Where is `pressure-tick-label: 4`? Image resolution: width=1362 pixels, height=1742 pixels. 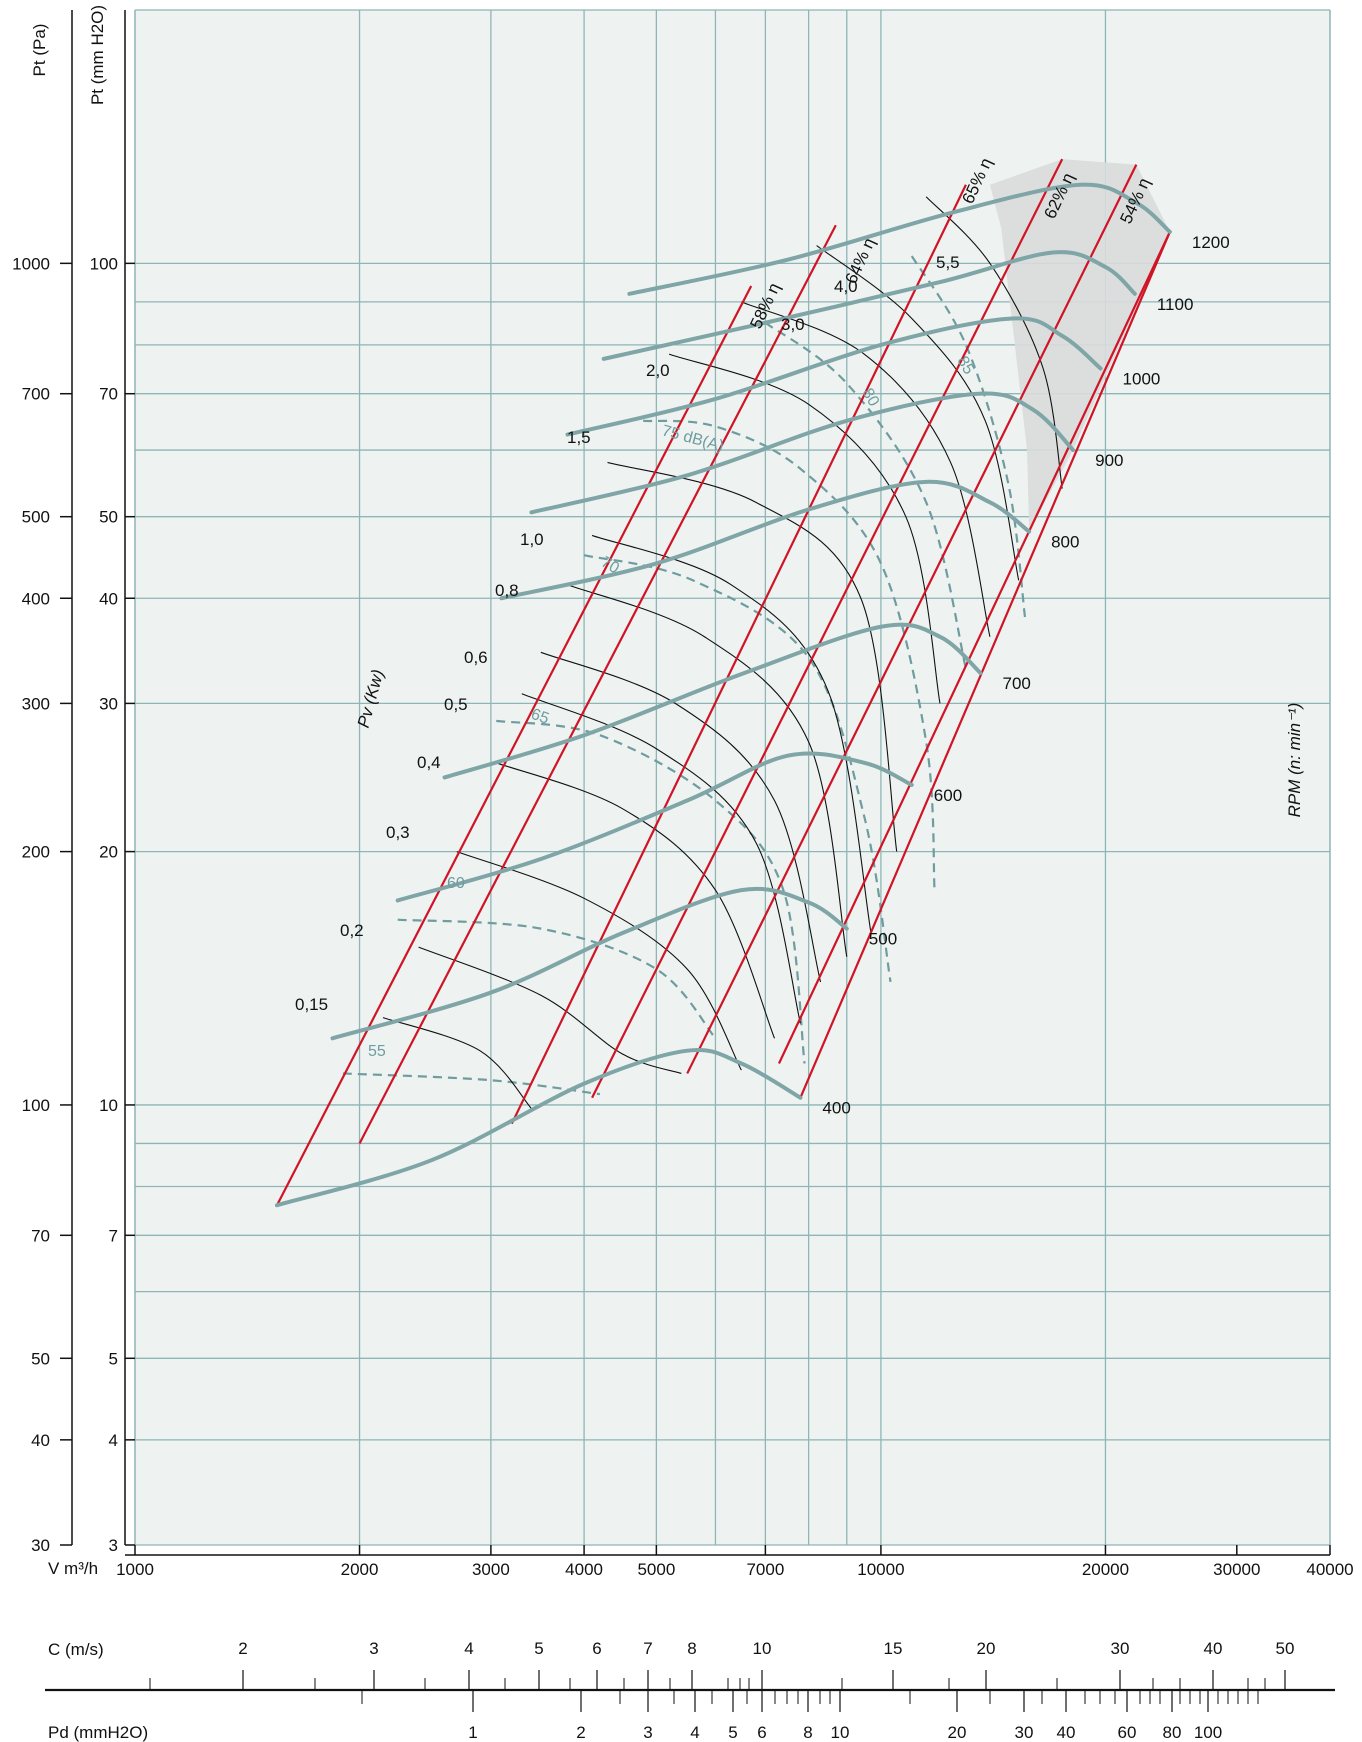 pressure-tick-label: 4 is located at coordinates (694, 1732).